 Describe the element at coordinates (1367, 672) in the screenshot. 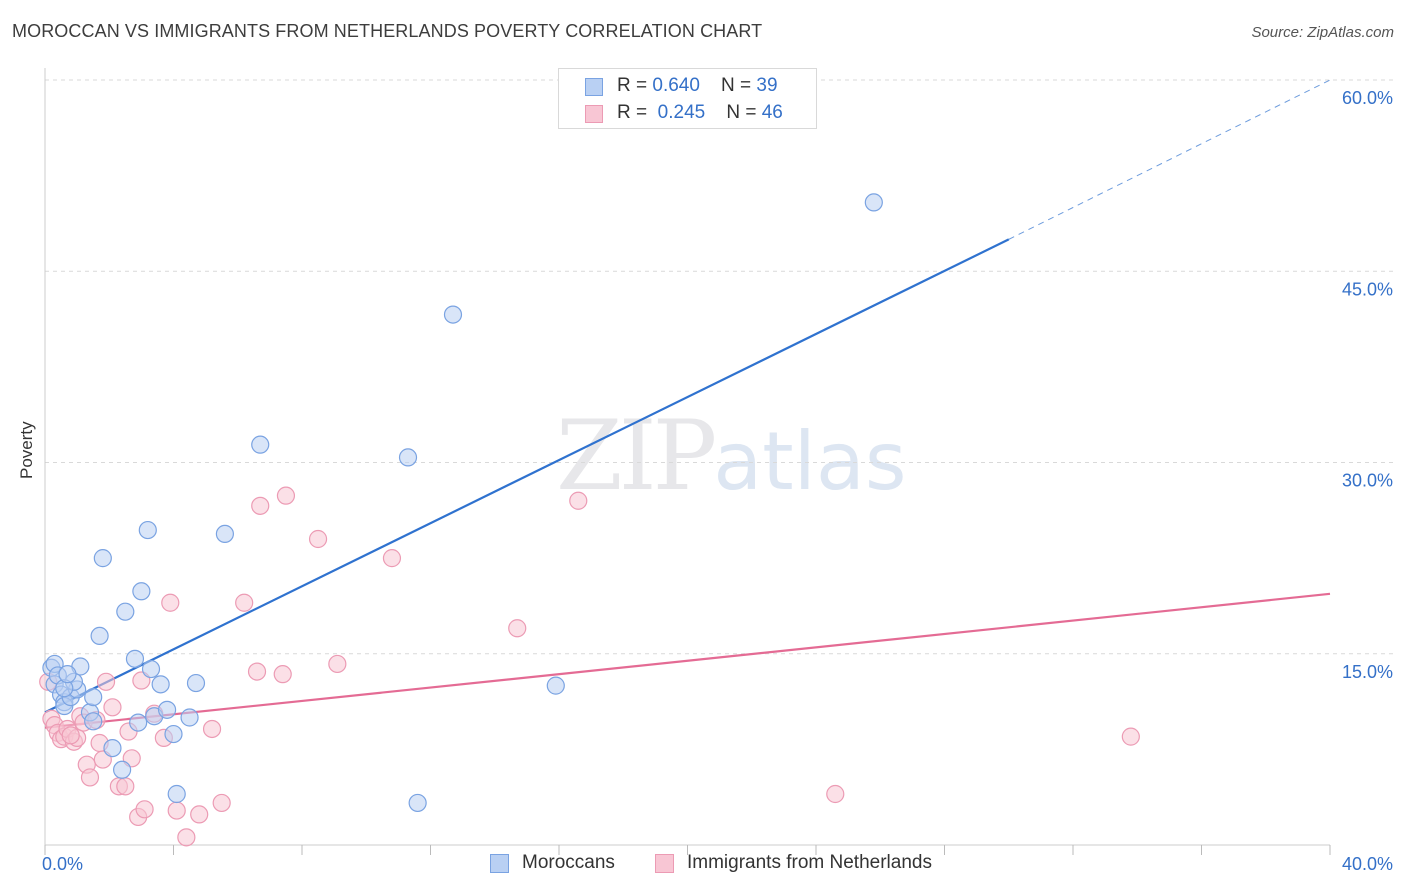

I see `y-tick-label-0: 15.0%` at that location.